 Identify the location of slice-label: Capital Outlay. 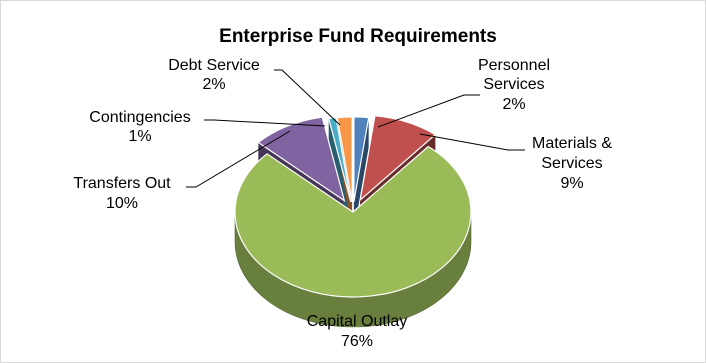
(357, 321).